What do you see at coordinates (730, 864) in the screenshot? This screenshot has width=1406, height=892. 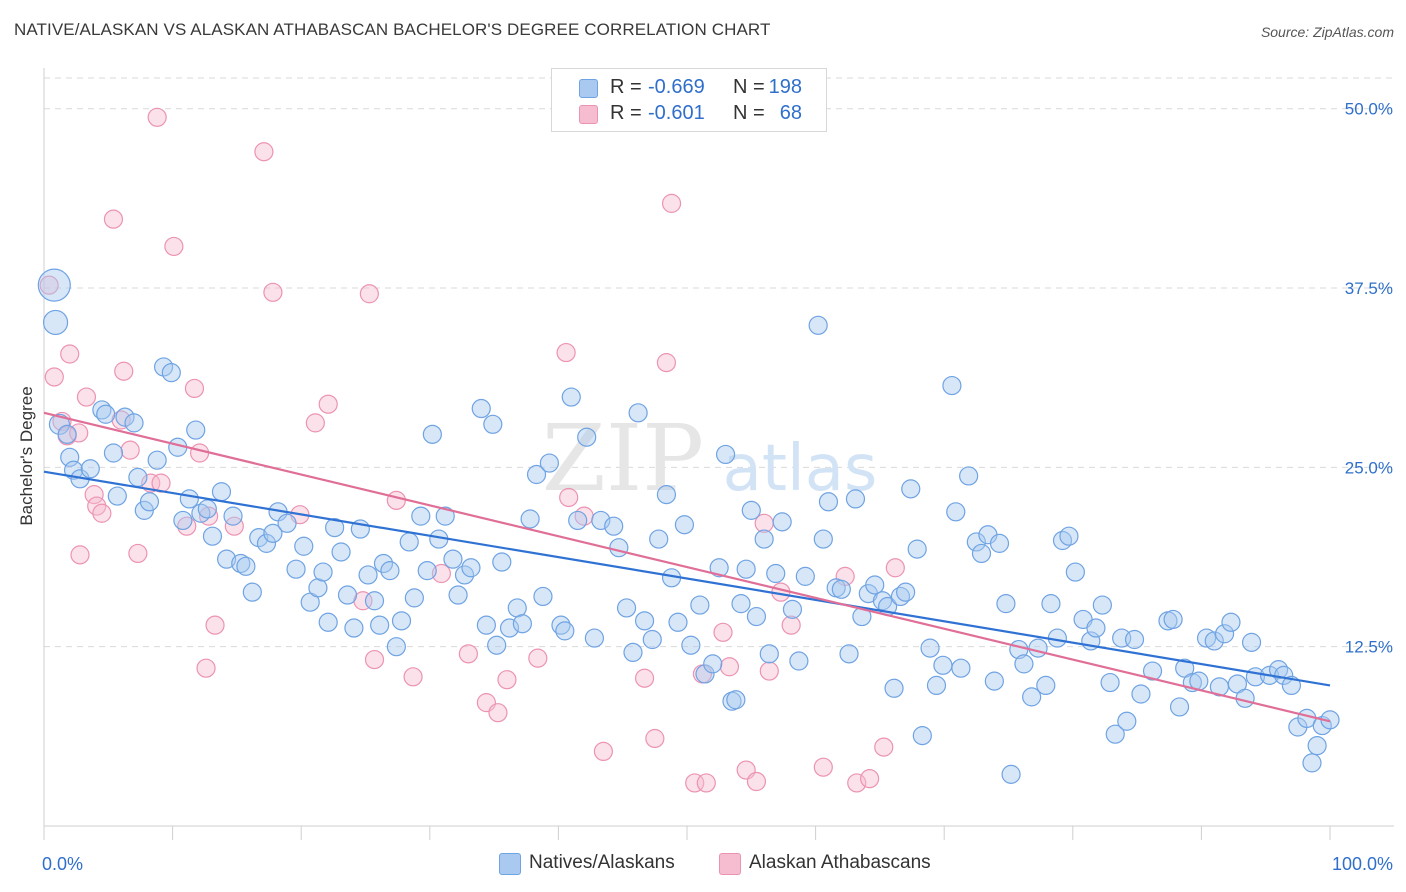 I see `legend-swatch-pink` at bounding box center [730, 864].